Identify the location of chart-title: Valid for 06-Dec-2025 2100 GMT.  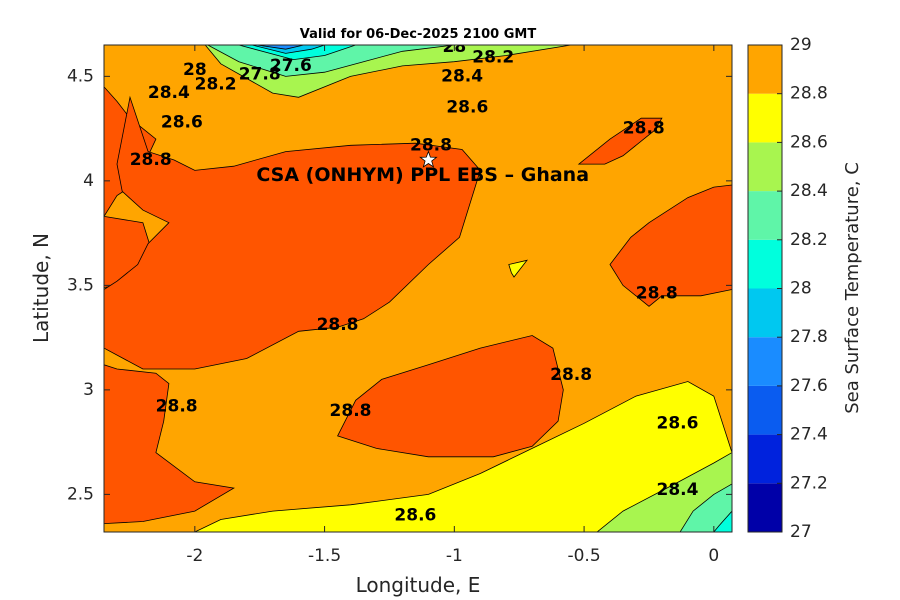
(418, 34).